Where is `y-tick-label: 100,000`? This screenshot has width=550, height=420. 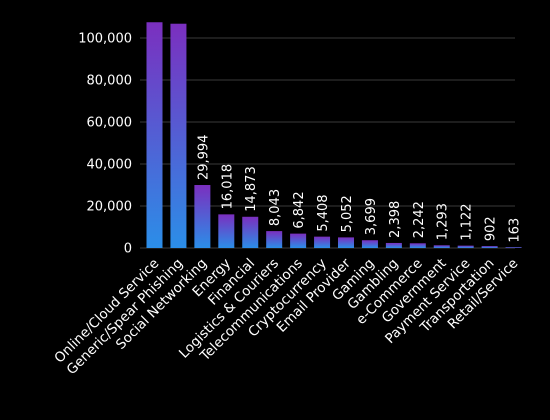
y-tick-label: 100,000 is located at coordinates (105, 39).